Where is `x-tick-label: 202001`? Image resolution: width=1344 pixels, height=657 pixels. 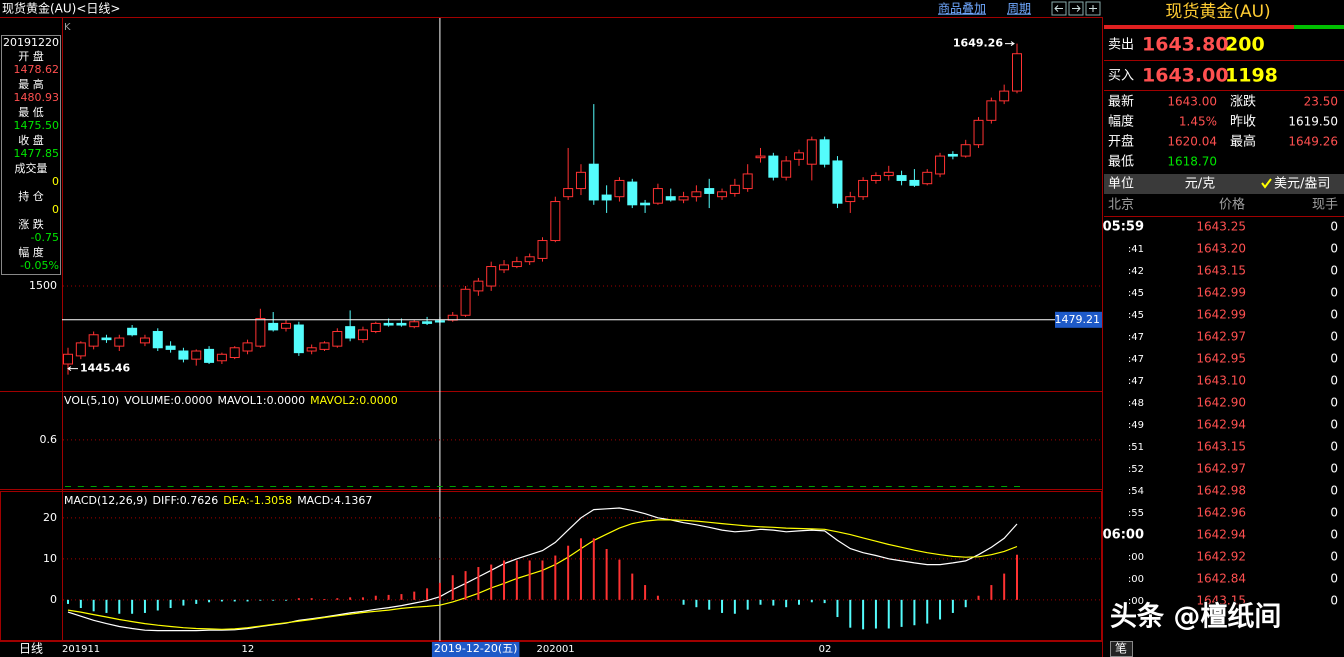
x-tick-label: 202001 is located at coordinates (556, 649).